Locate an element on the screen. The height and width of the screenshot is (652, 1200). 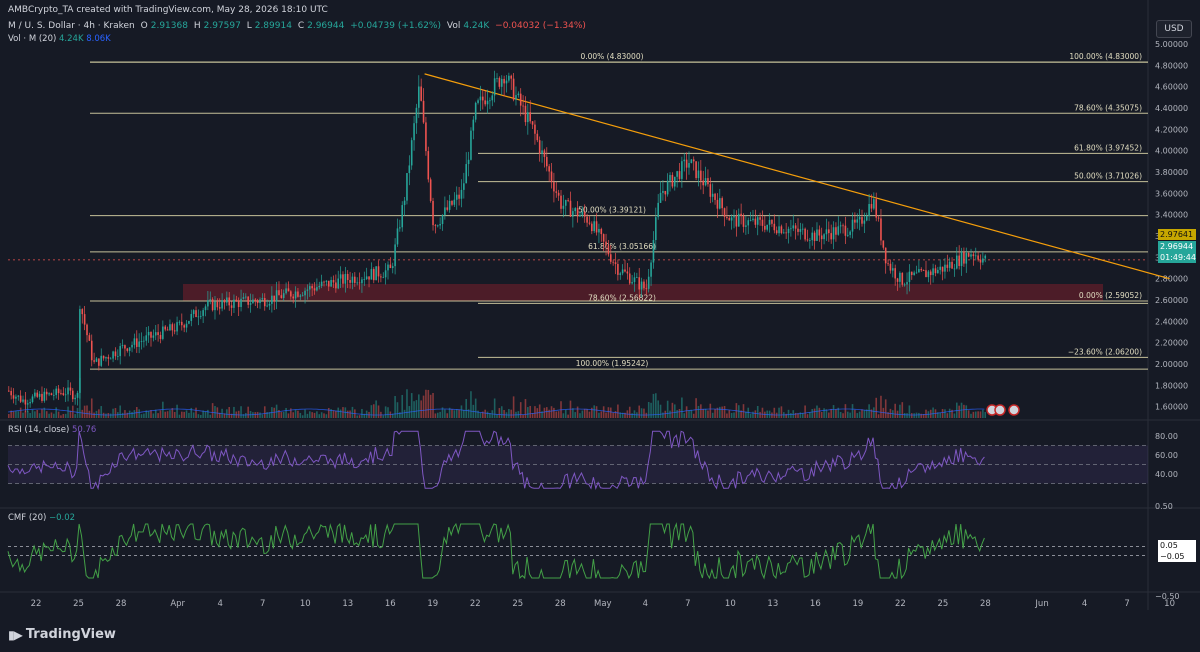
fib-level-label: 61.80% (3.05166) is located at coordinates (622, 246).